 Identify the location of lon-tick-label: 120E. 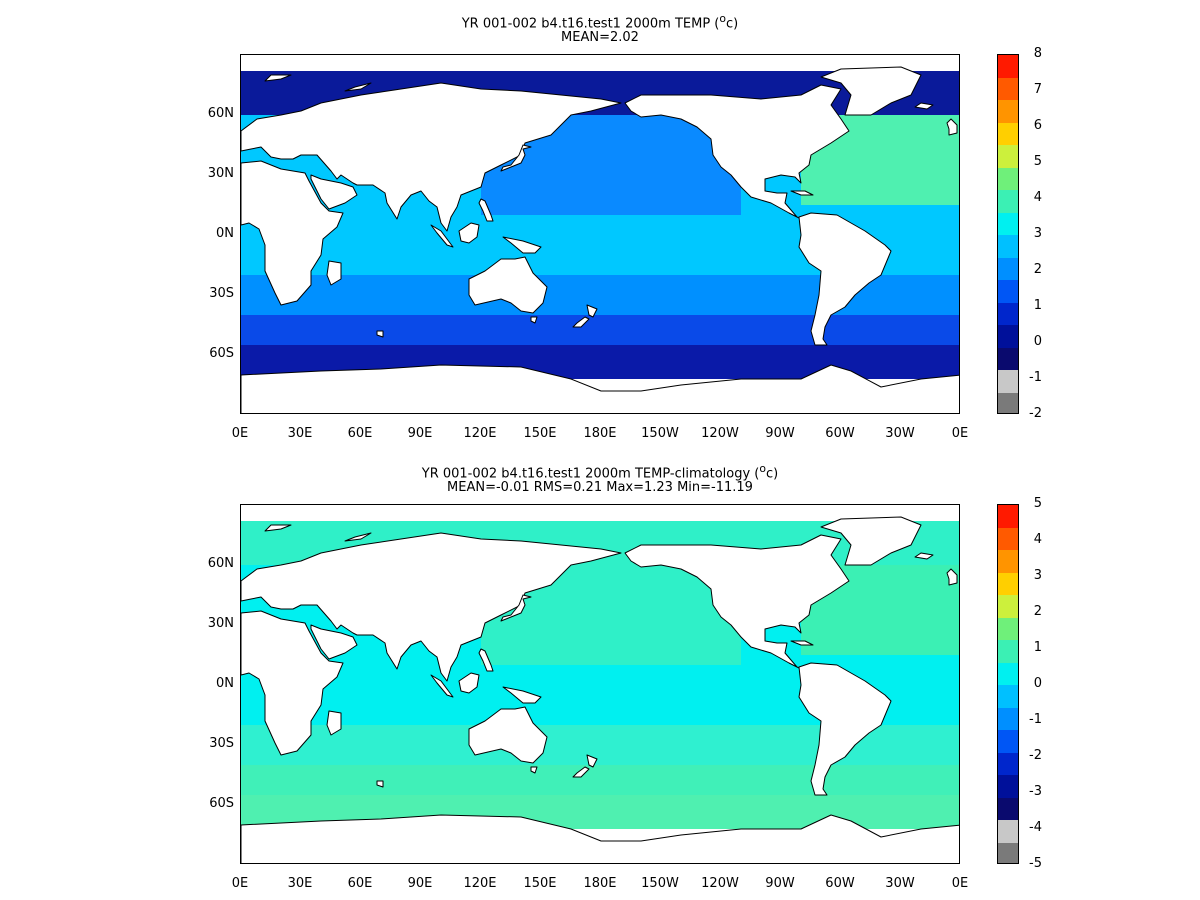
(480, 883).